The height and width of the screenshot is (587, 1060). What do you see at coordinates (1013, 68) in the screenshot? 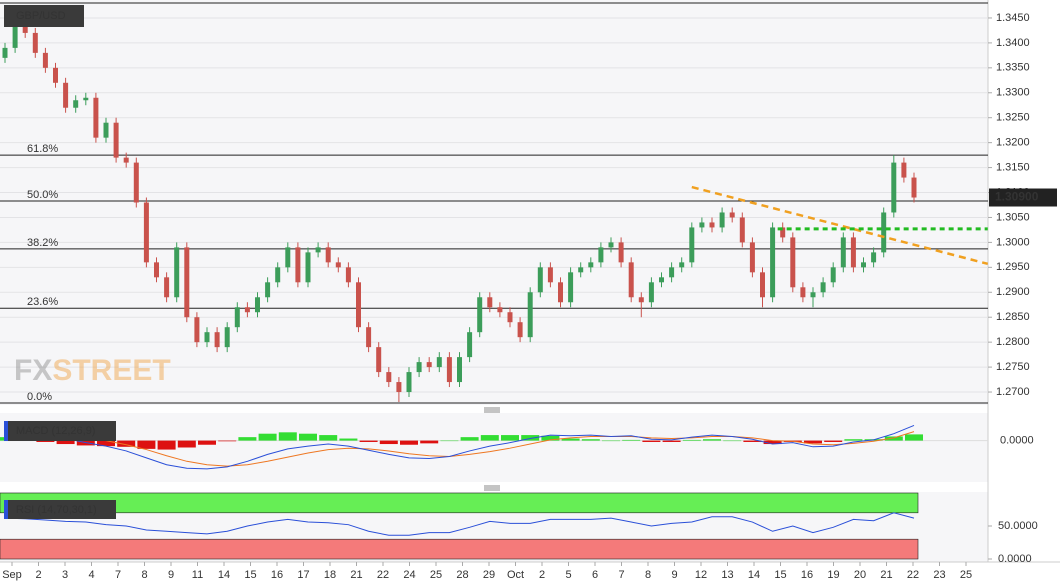
I see `y-tick-label: 1.3350` at bounding box center [1013, 68].